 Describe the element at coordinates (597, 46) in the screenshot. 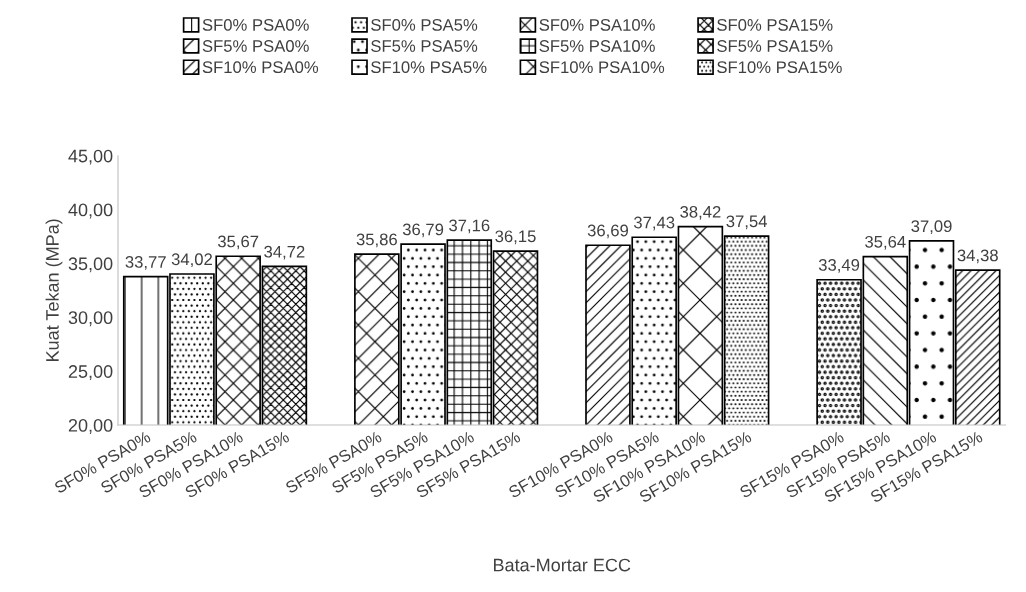

I see `legend-label: SF5% PSA10%` at that location.